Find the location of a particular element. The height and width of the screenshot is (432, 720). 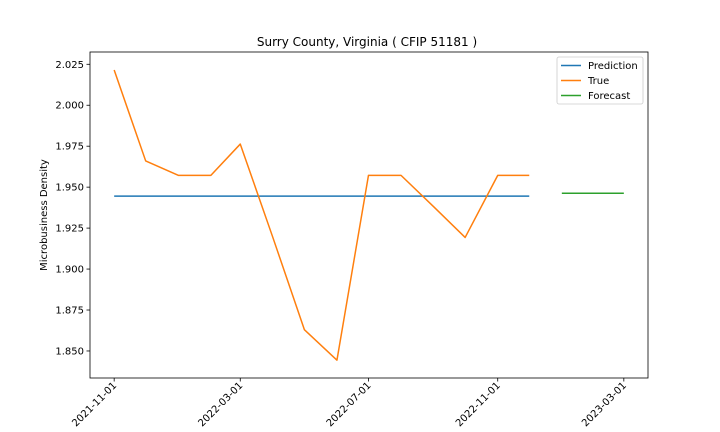

legend: Prediction True Forecast is located at coordinates (600, 80).